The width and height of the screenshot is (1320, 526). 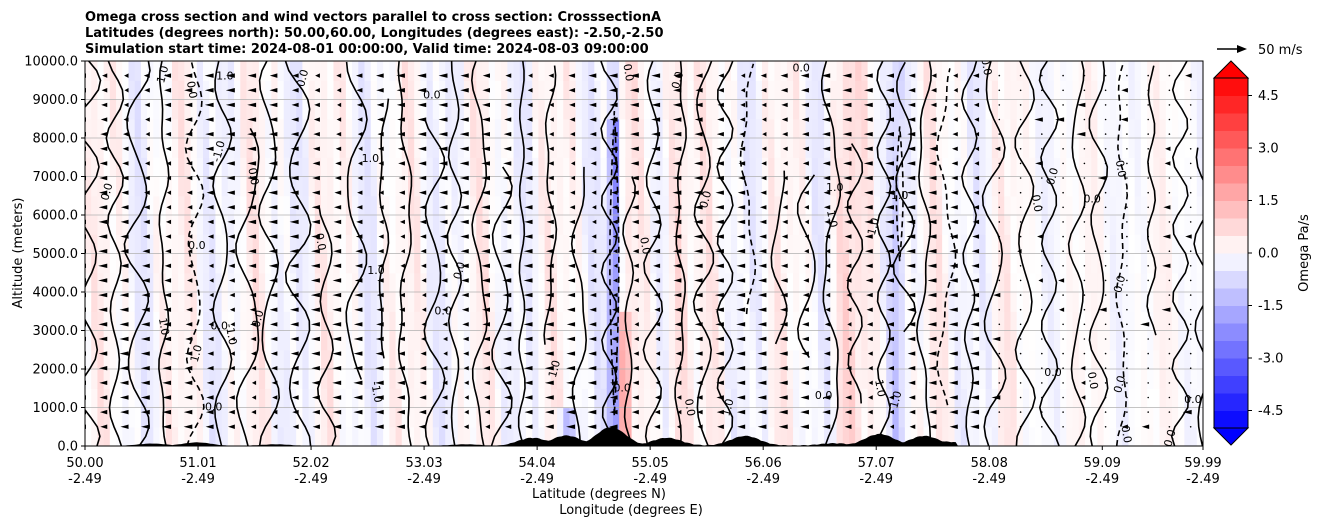 I want to click on contour-line, so click(x=748, y=189).